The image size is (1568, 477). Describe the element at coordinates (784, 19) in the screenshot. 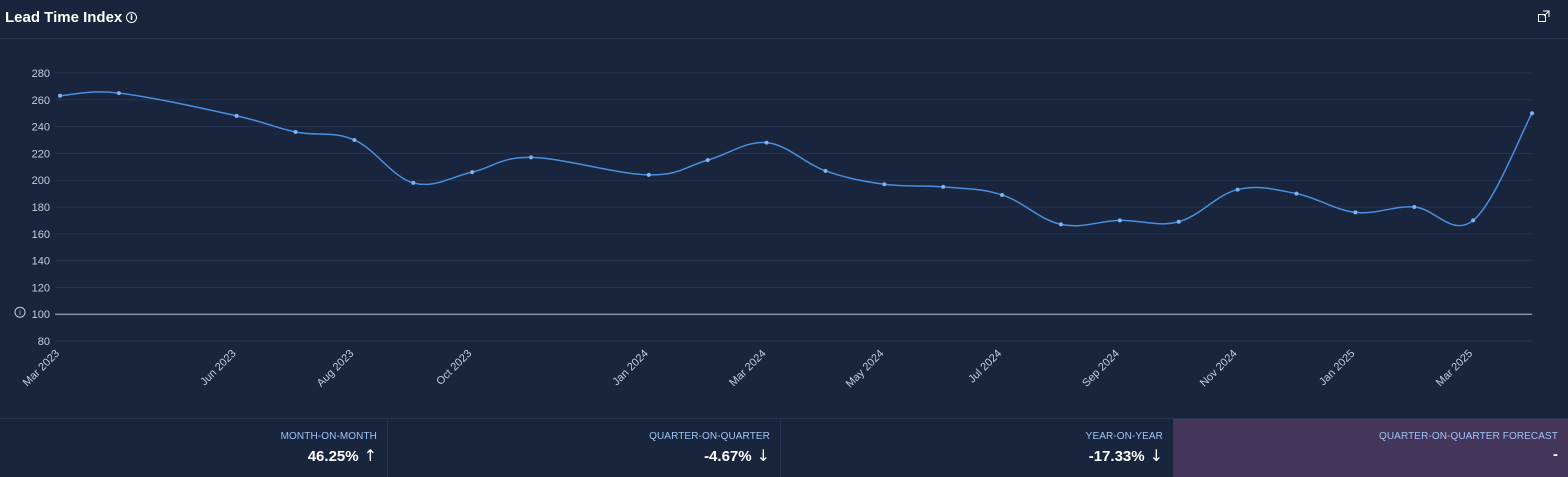

I see `widget-header: Lead Time Index i` at that location.